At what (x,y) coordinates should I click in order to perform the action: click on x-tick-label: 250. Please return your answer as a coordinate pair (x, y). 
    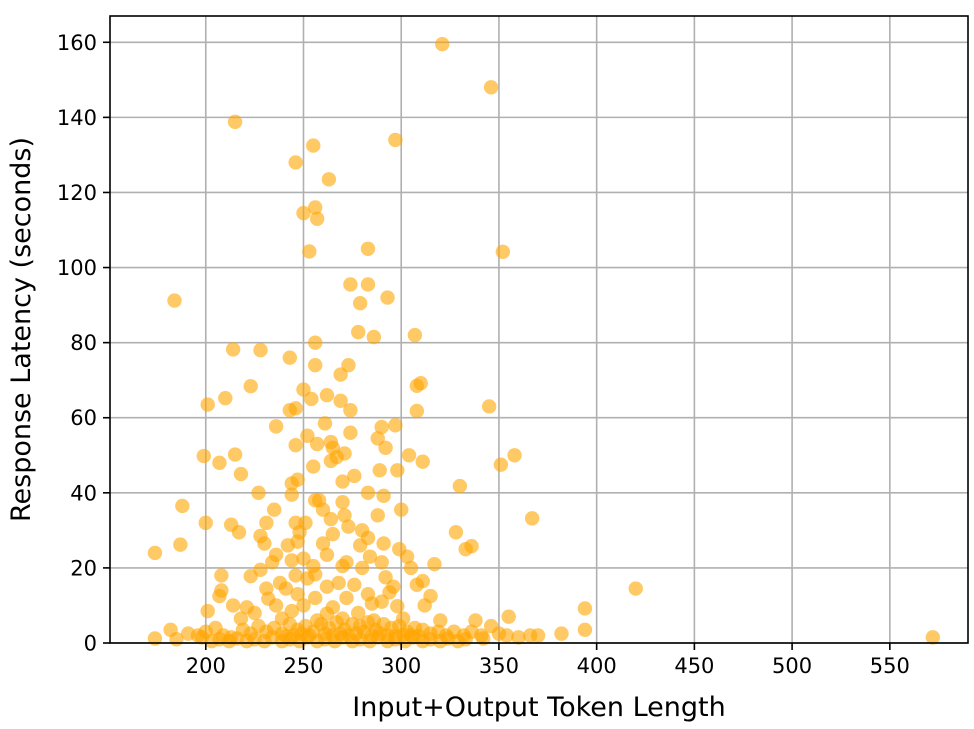
    Looking at the image, I should click on (303, 666).